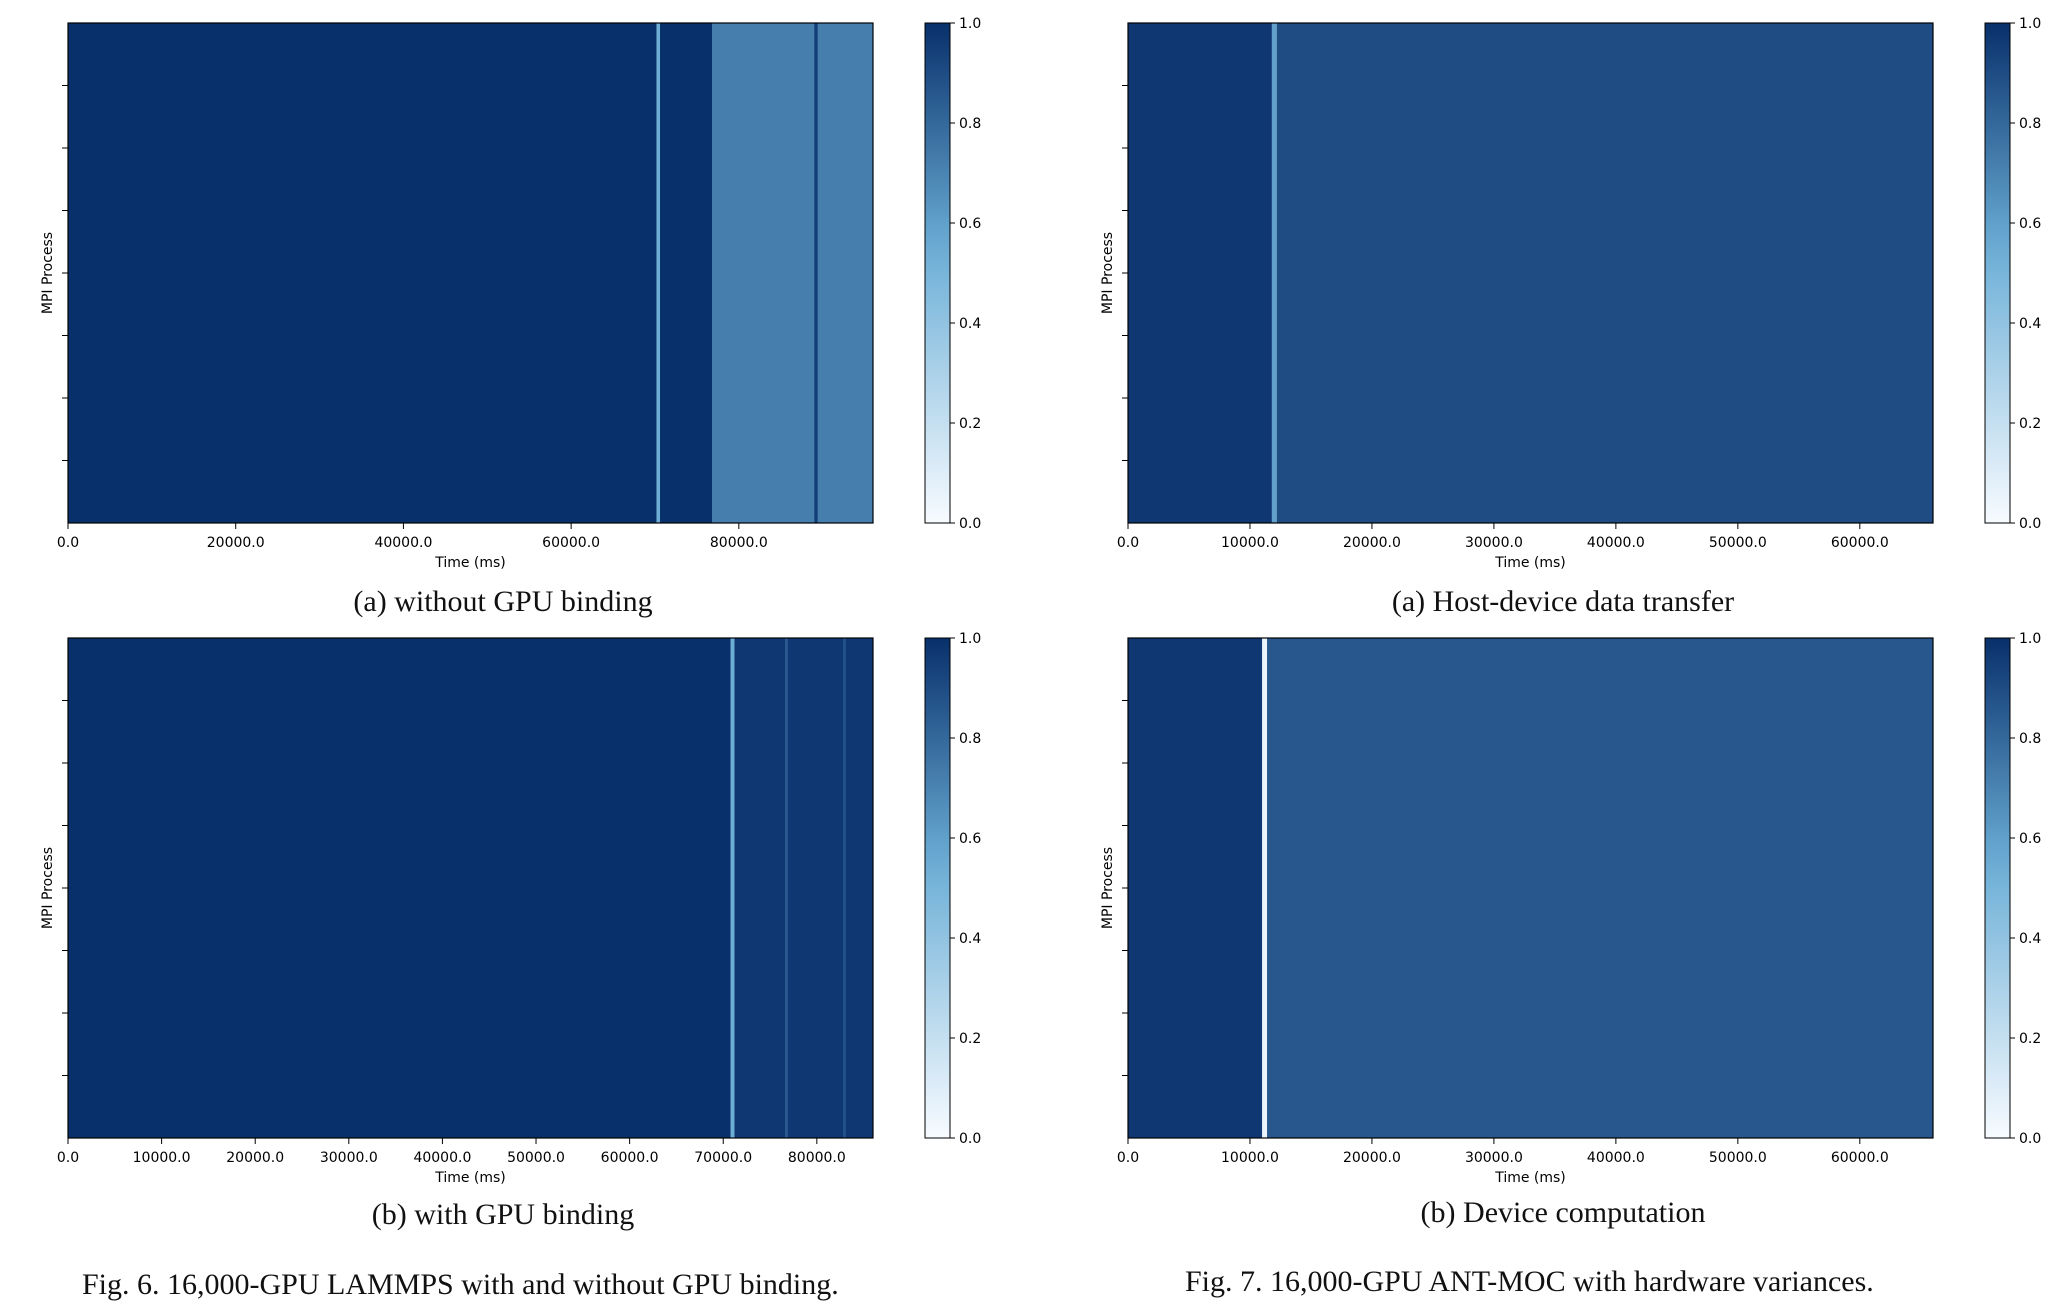 The image size is (2063, 1305). I want to click on subcaption: (b) Device computation, so click(1563, 1212).